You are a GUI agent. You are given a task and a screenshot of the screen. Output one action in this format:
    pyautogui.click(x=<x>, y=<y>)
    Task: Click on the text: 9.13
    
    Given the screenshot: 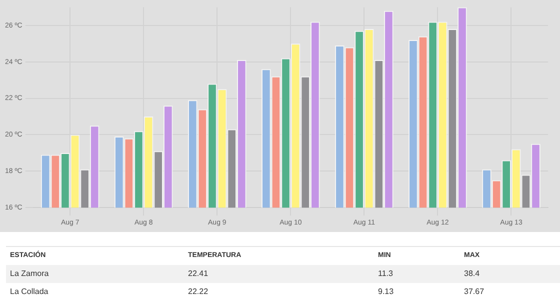 What is the action you would take?
    pyautogui.click(x=386, y=292)
    